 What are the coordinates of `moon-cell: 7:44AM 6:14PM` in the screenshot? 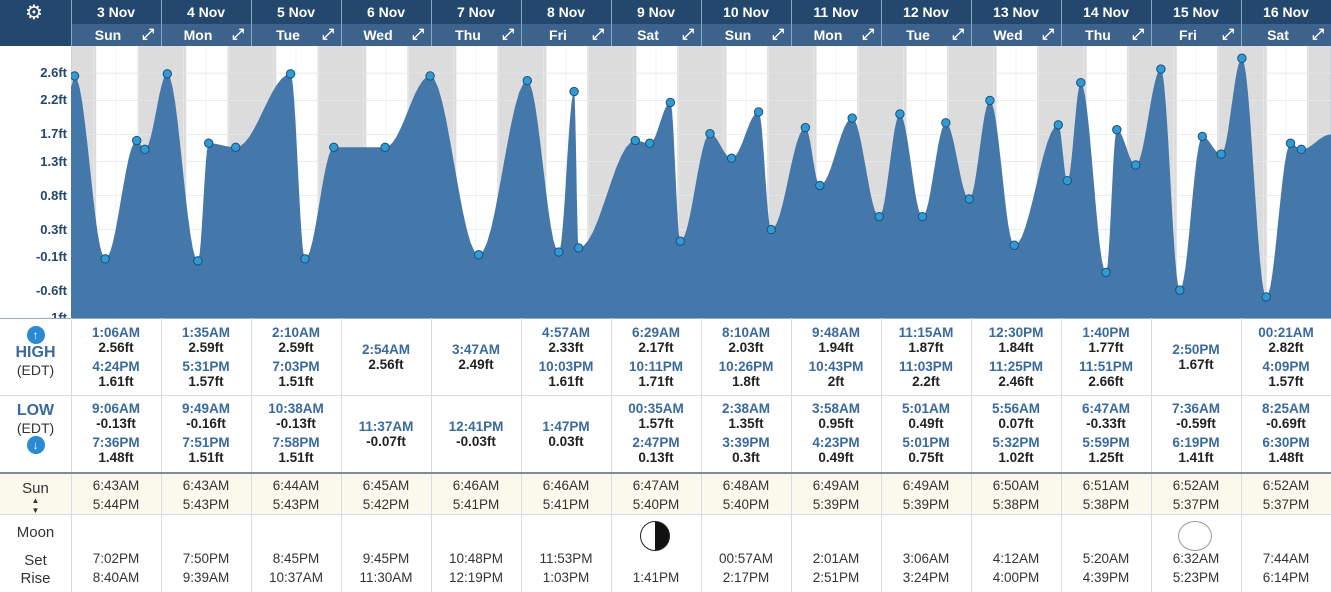 It's located at (1285, 553).